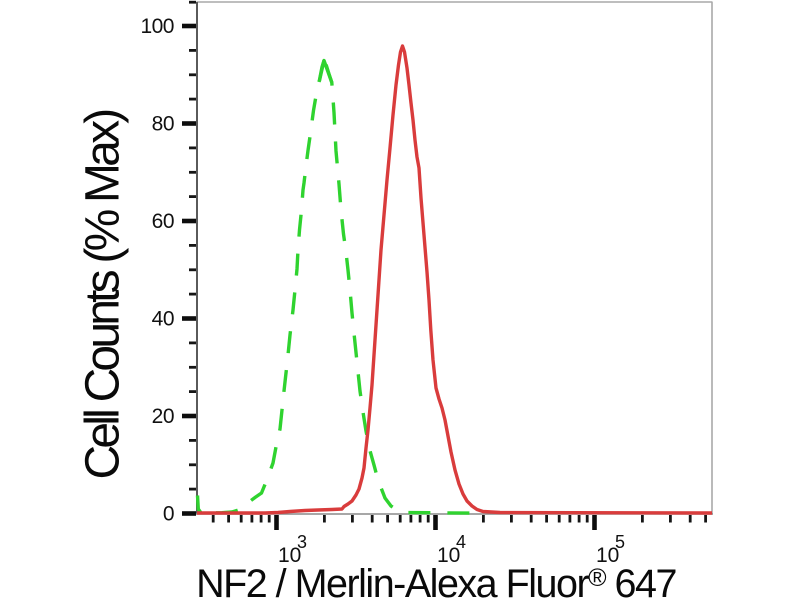 Image resolution: width=800 pixels, height=605 pixels. What do you see at coordinates (168, 514) in the screenshot?
I see `svg-text: 0` at bounding box center [168, 514].